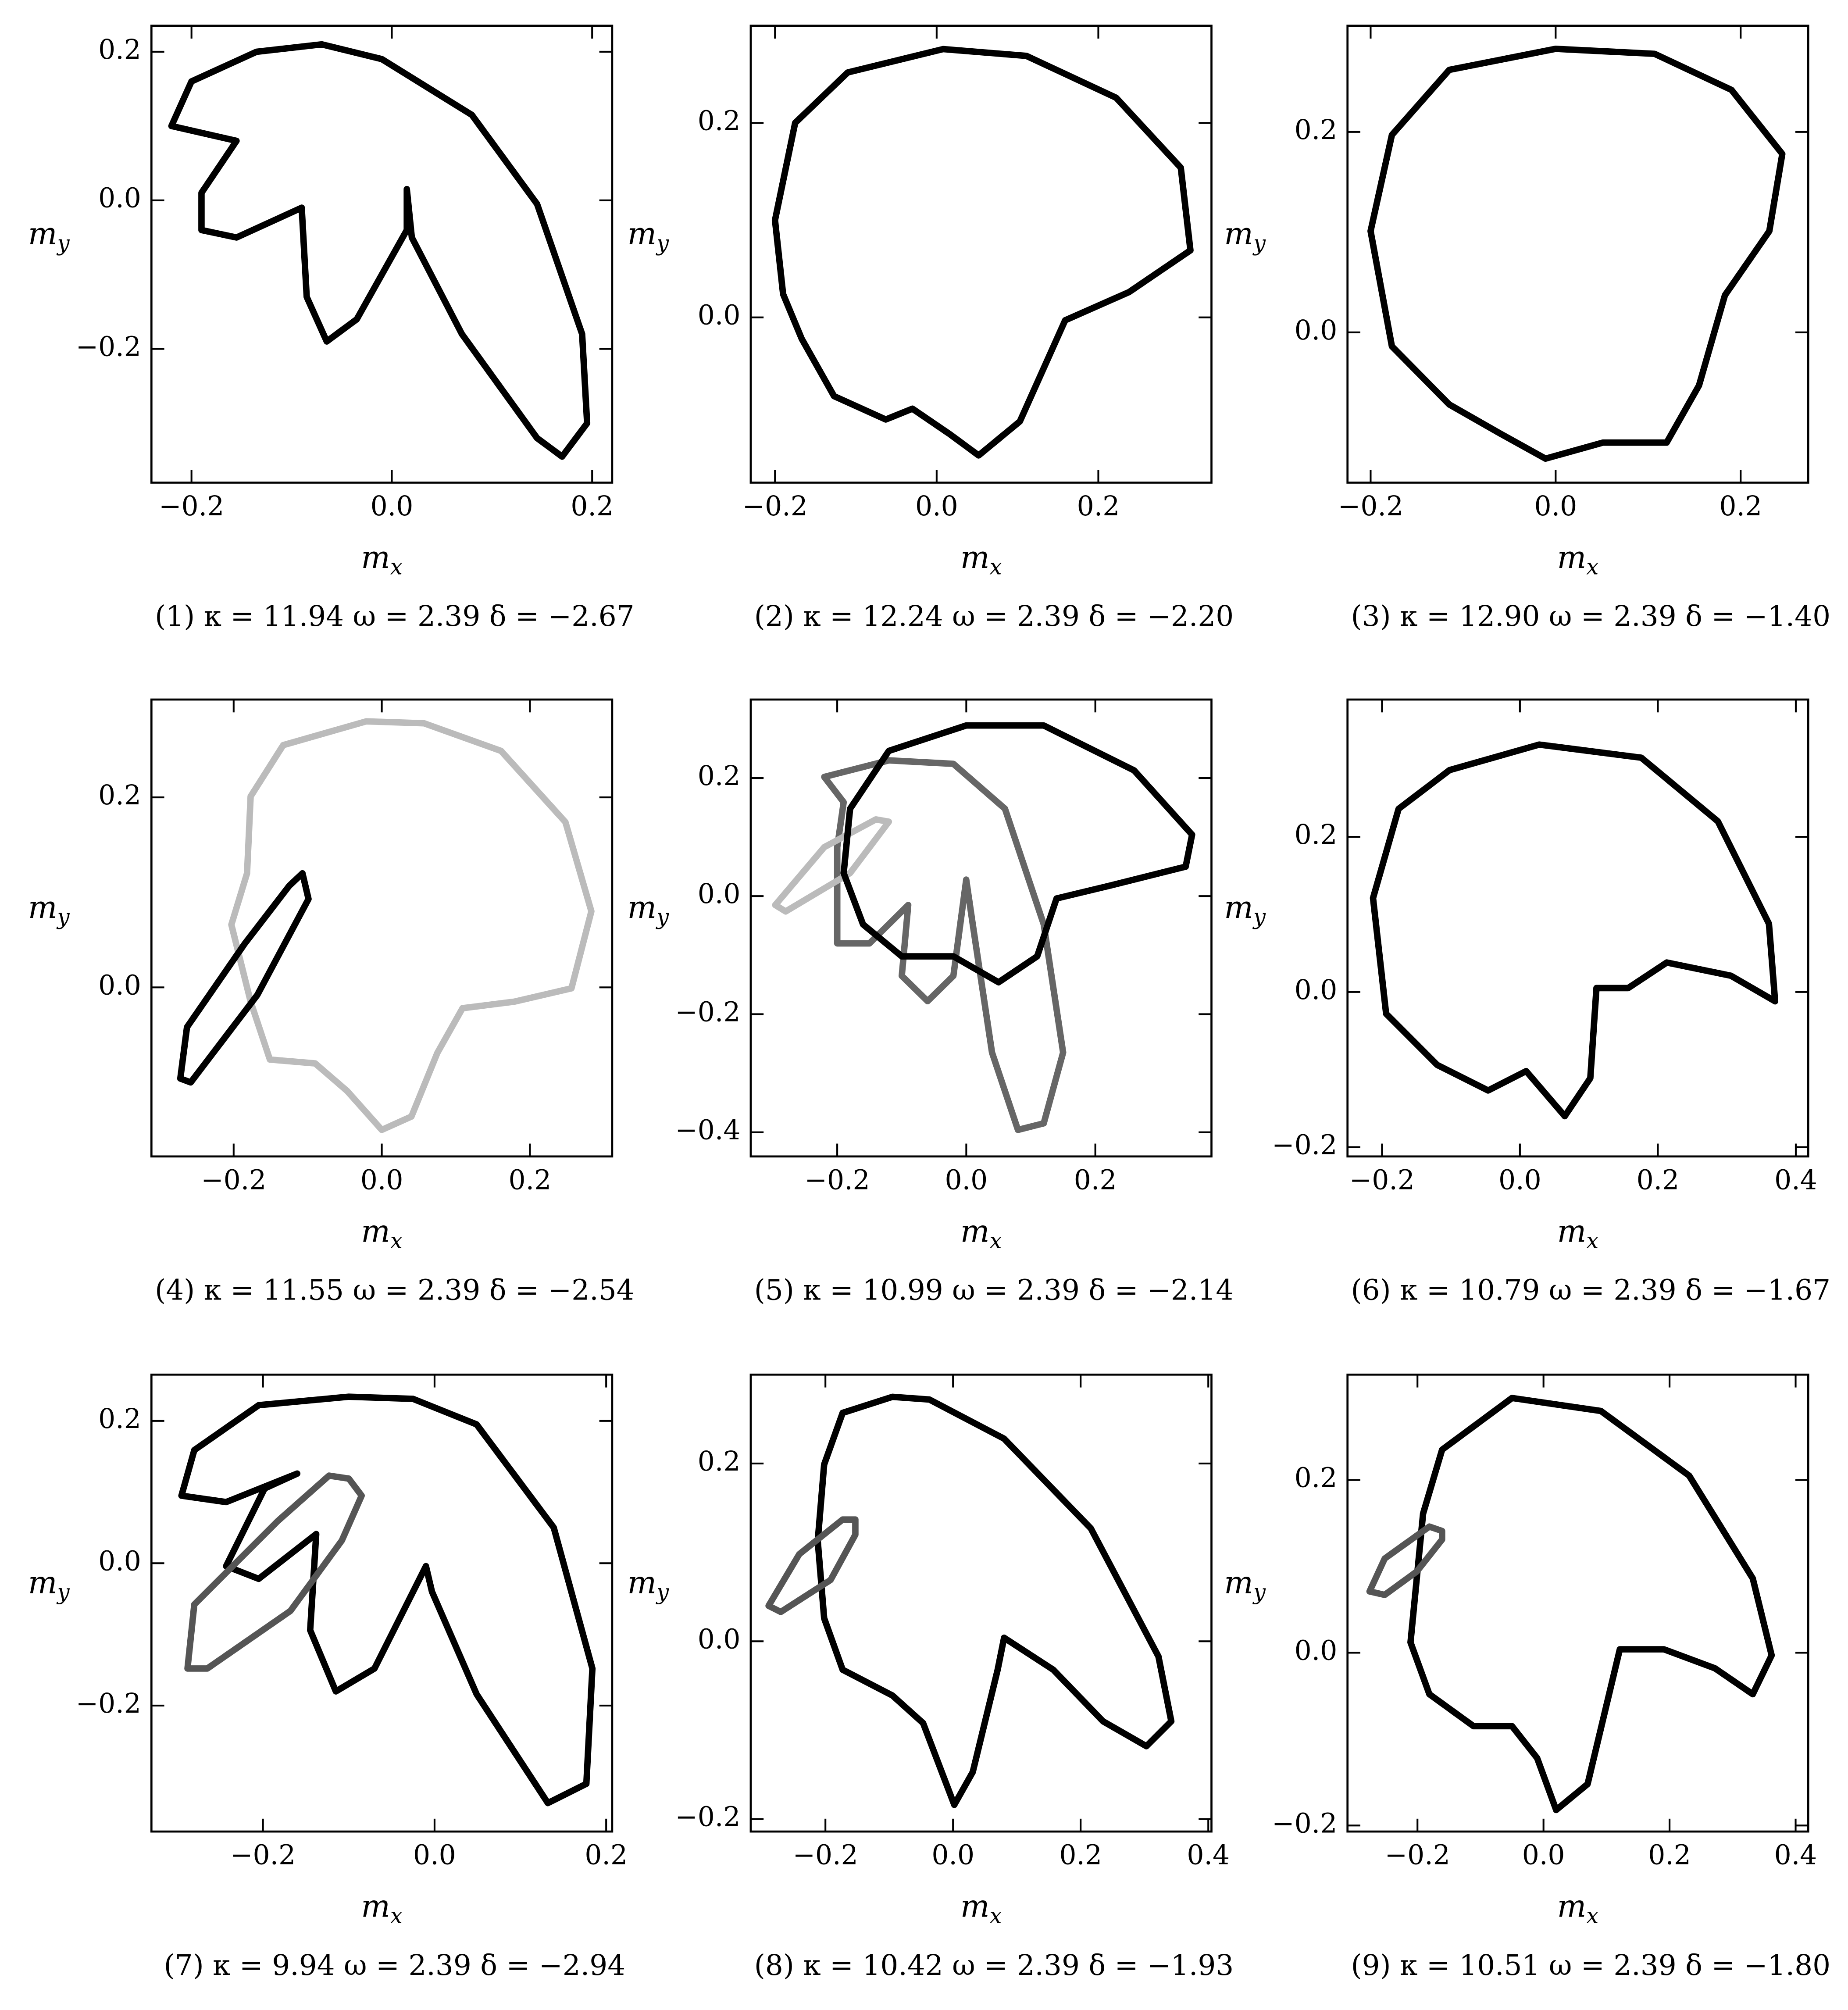 This screenshot has height=2010, width=1848. I want to click on caption: (1) κ = 11.94 ω = 2.39 δ = −2.67, so click(395, 616).